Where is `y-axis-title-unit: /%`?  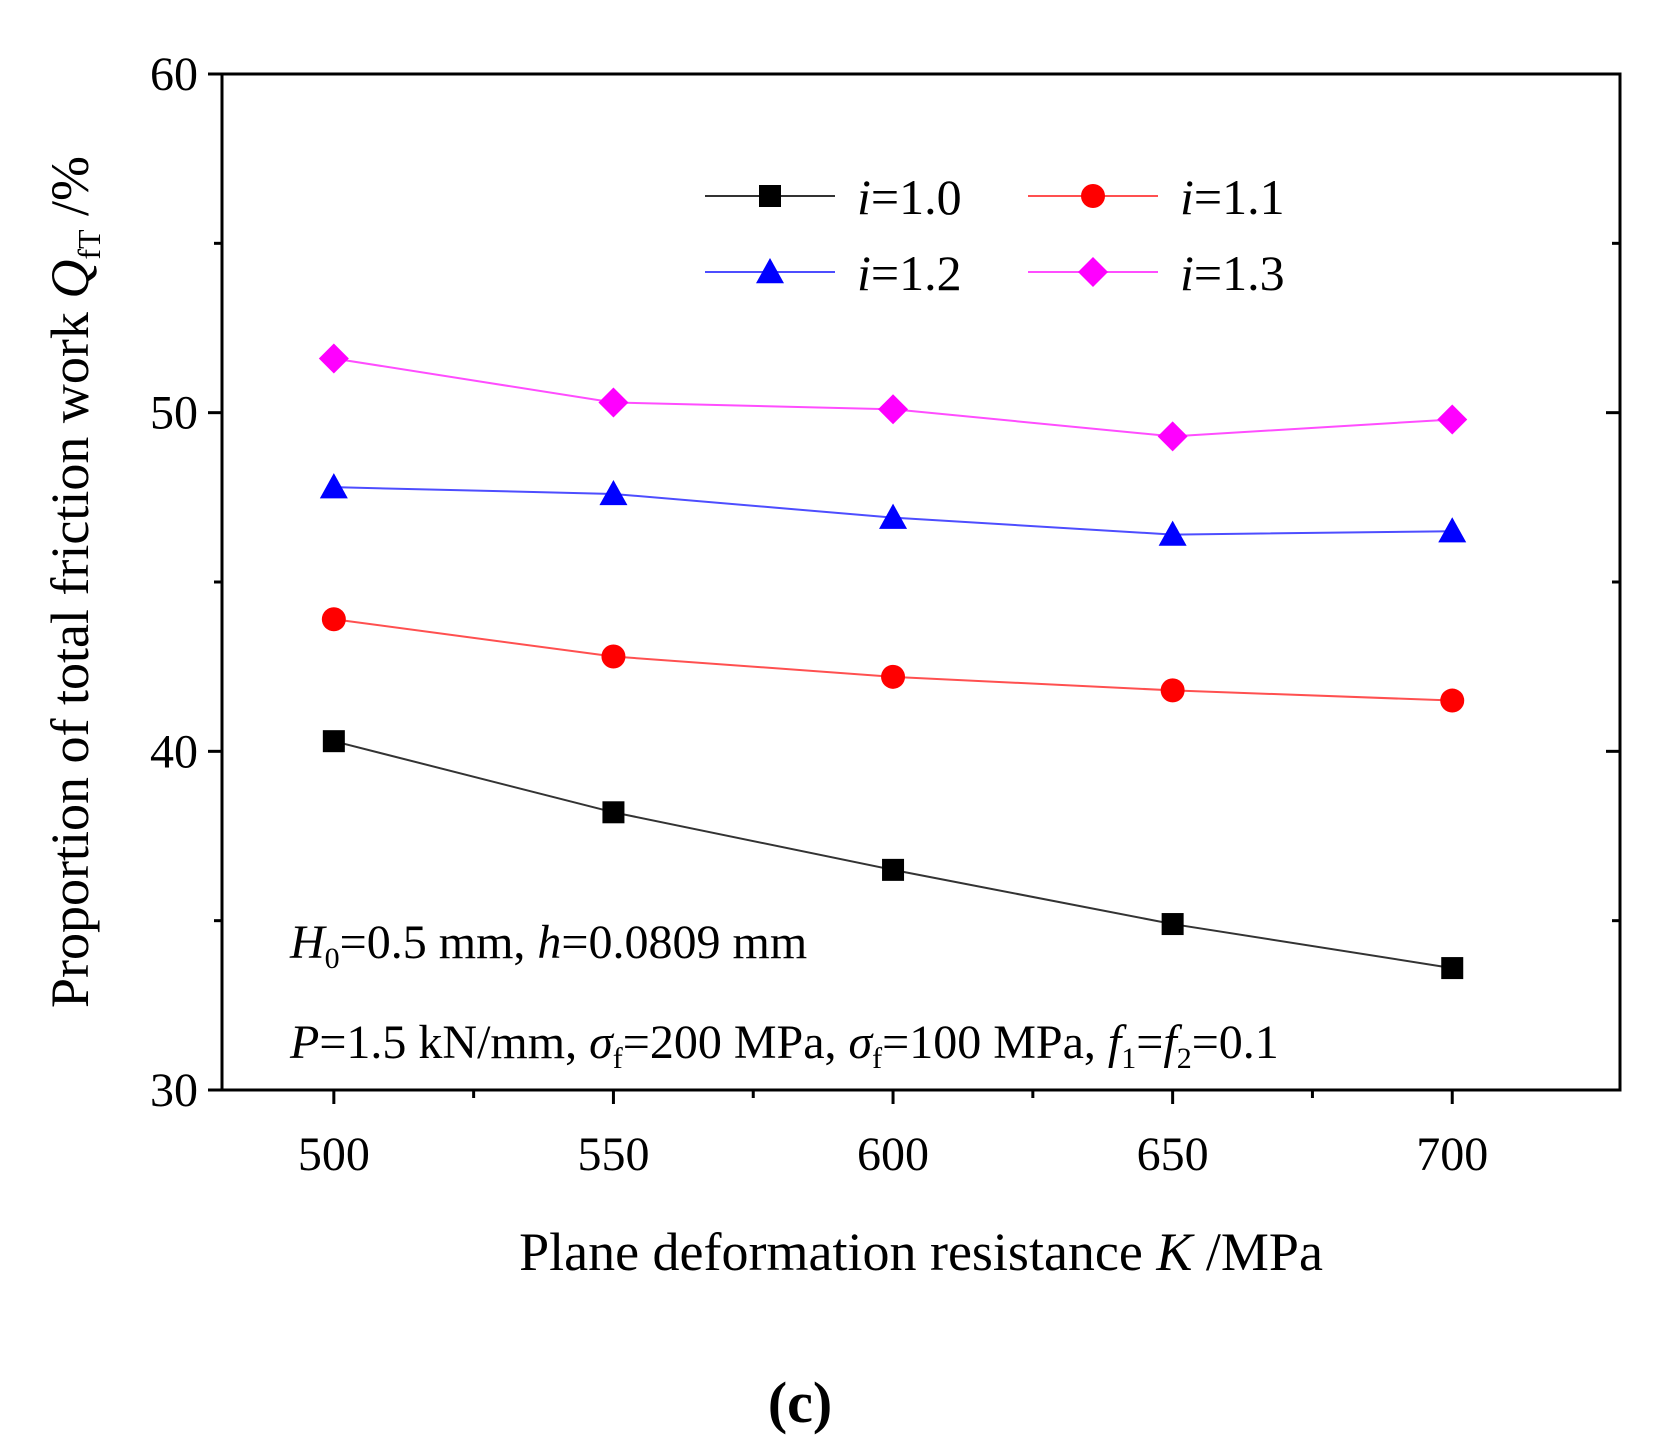 y-axis-title-unit: /% is located at coordinates (70, 193).